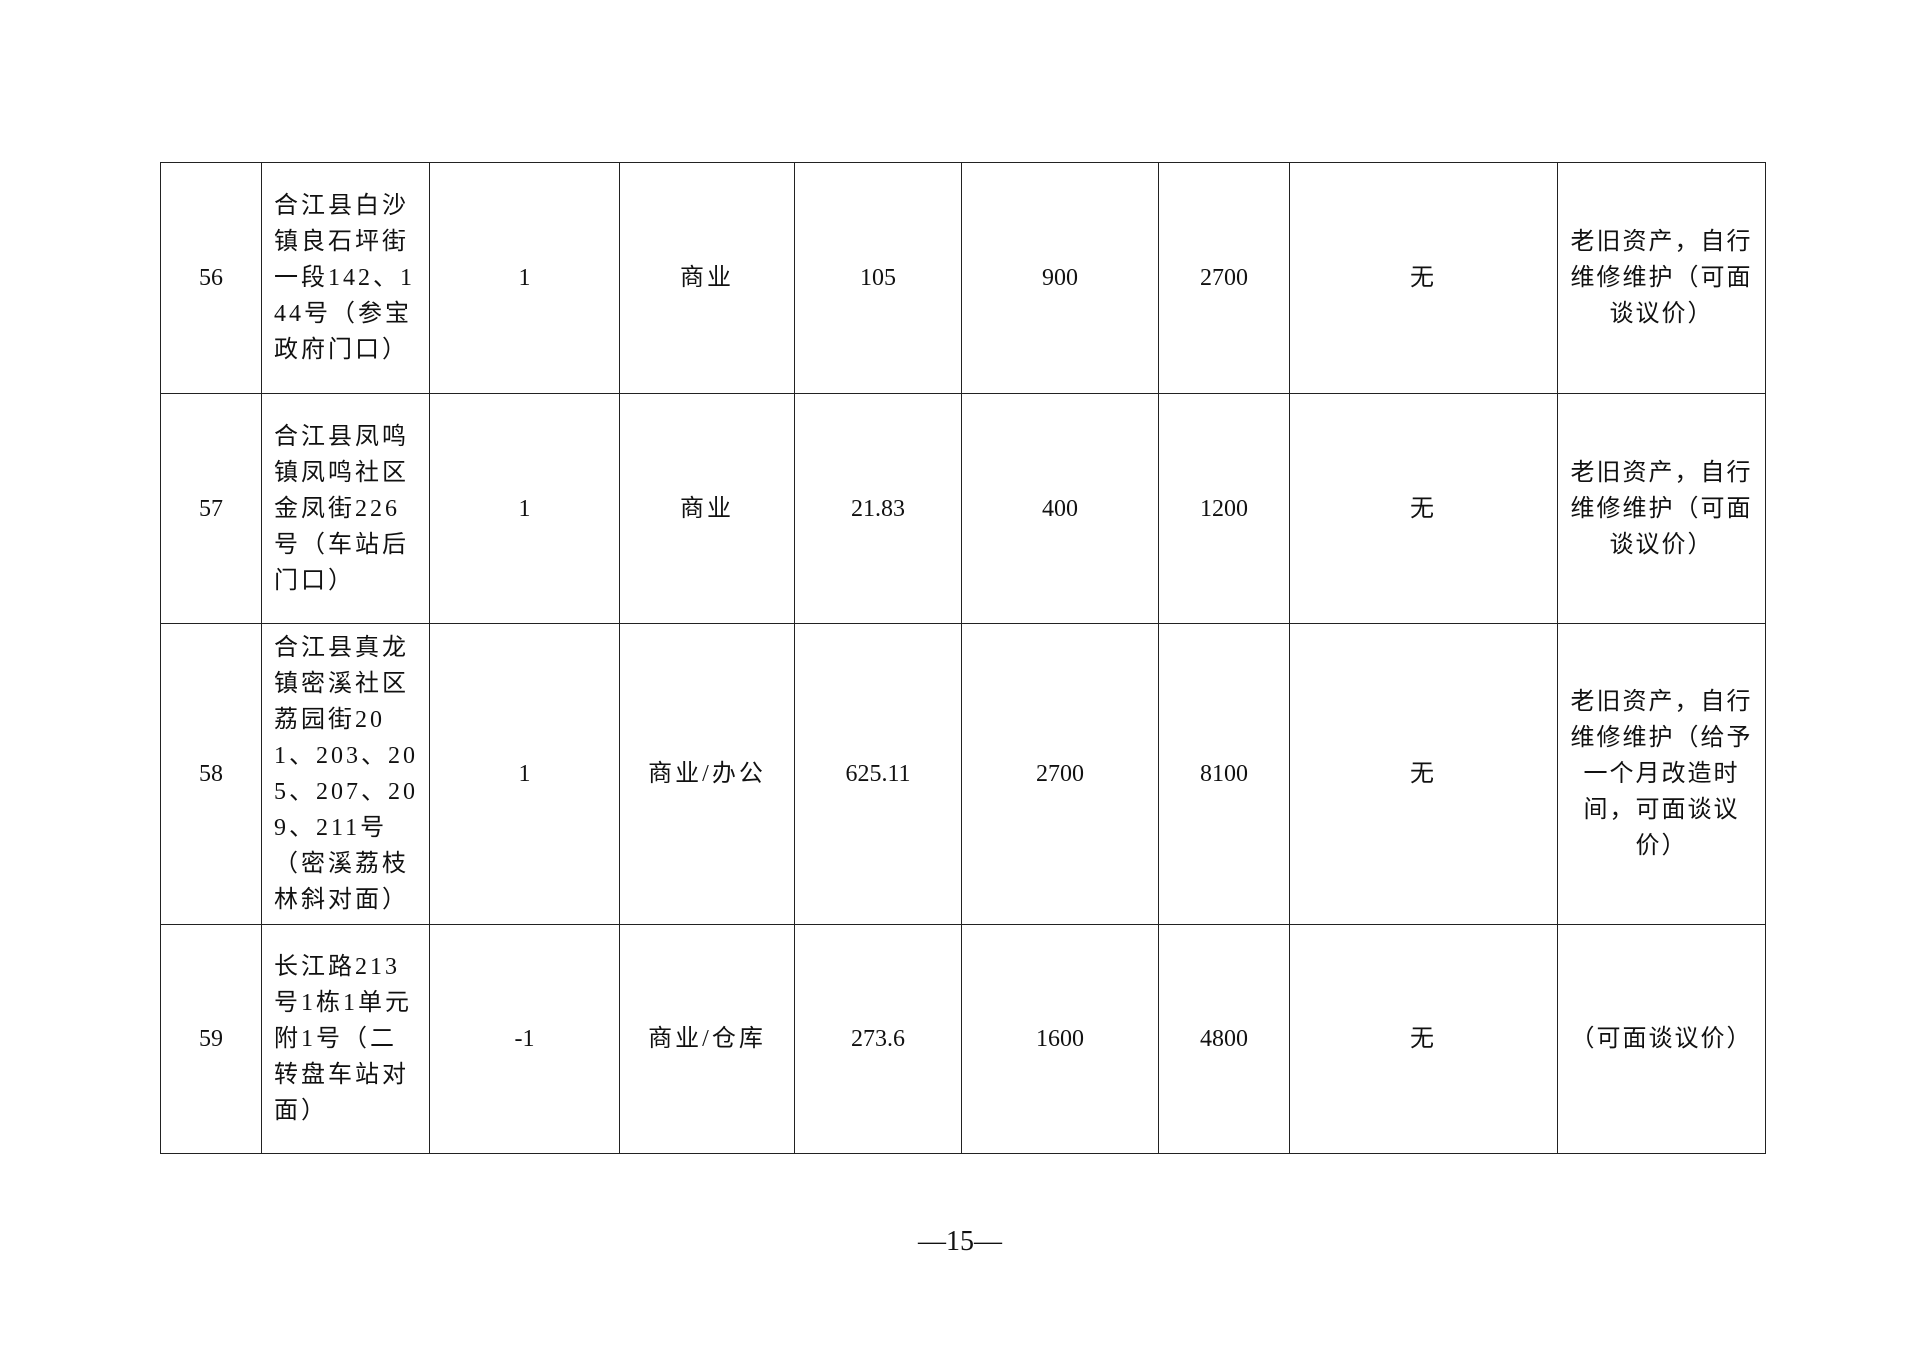 The image size is (1920, 1357). Describe the element at coordinates (1060, 774) in the screenshot. I see `rent-cell: 2700` at that location.